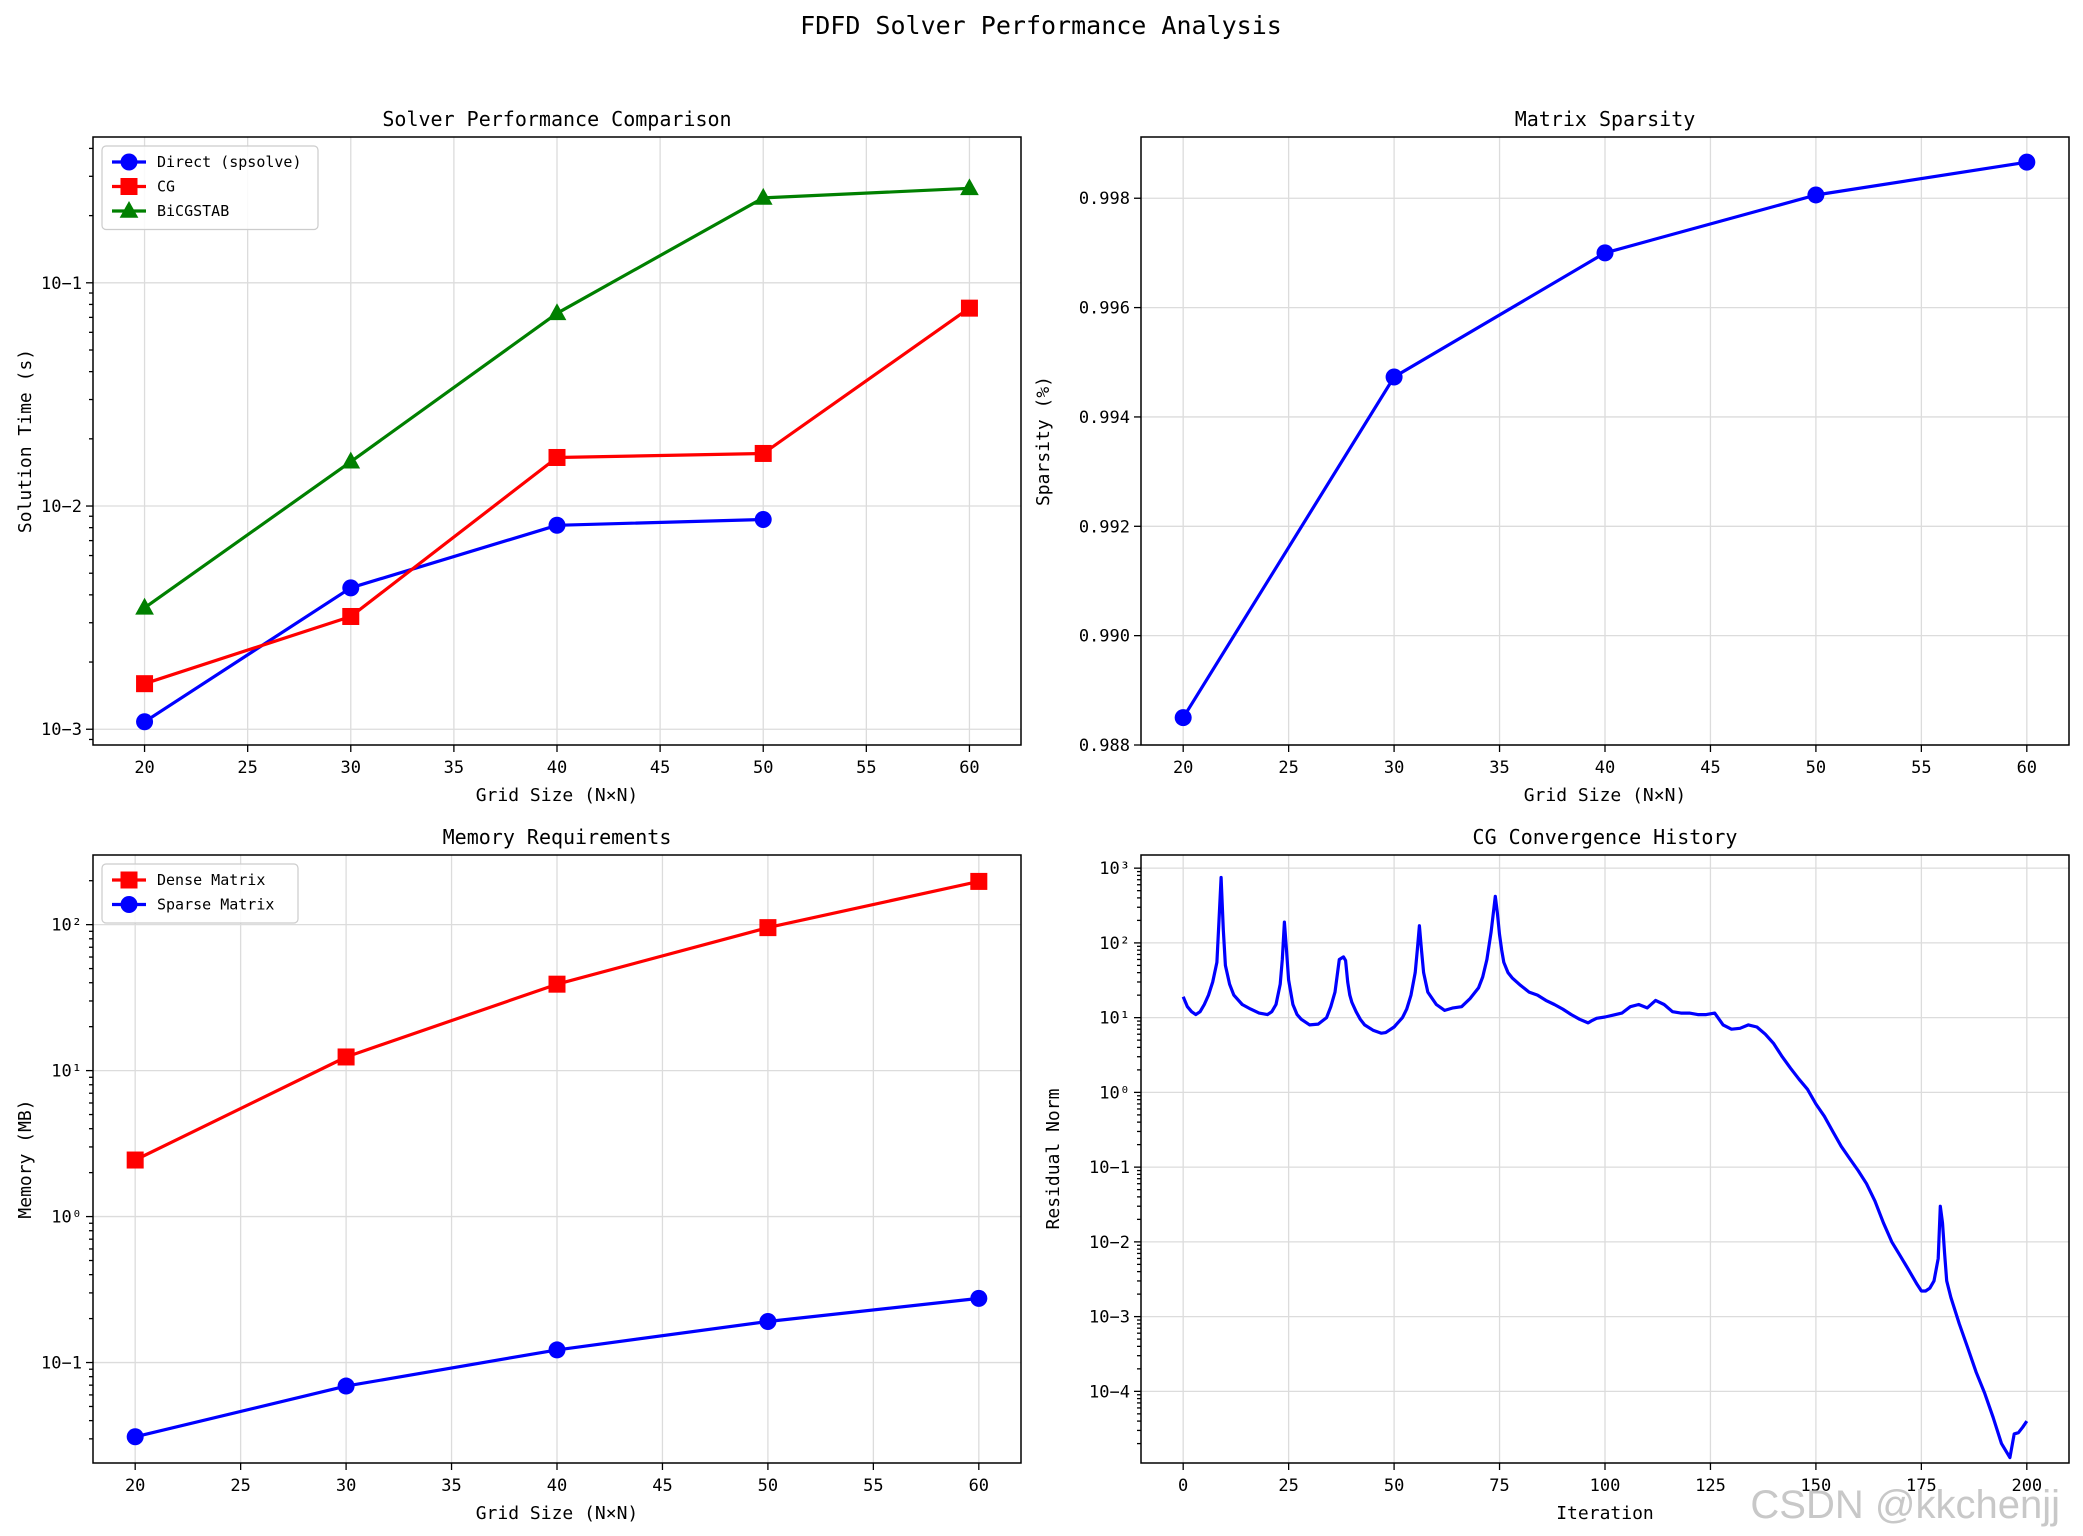  I want to click on y-tick-label: 0.992, so click(1104, 527).